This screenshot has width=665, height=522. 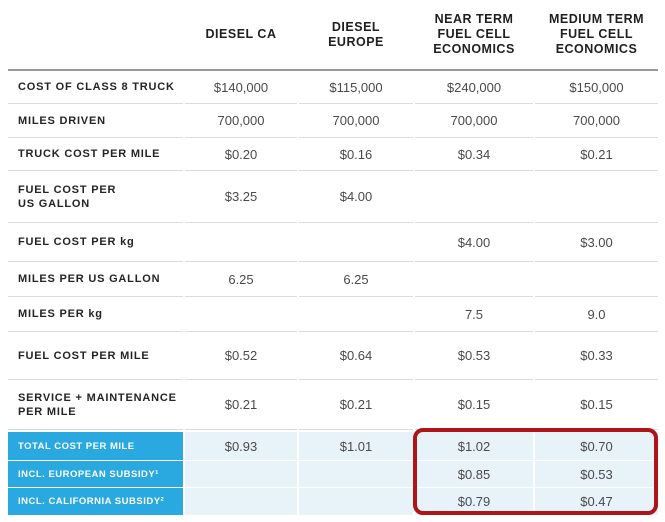 I want to click on header-divider, so click(x=333, y=70).